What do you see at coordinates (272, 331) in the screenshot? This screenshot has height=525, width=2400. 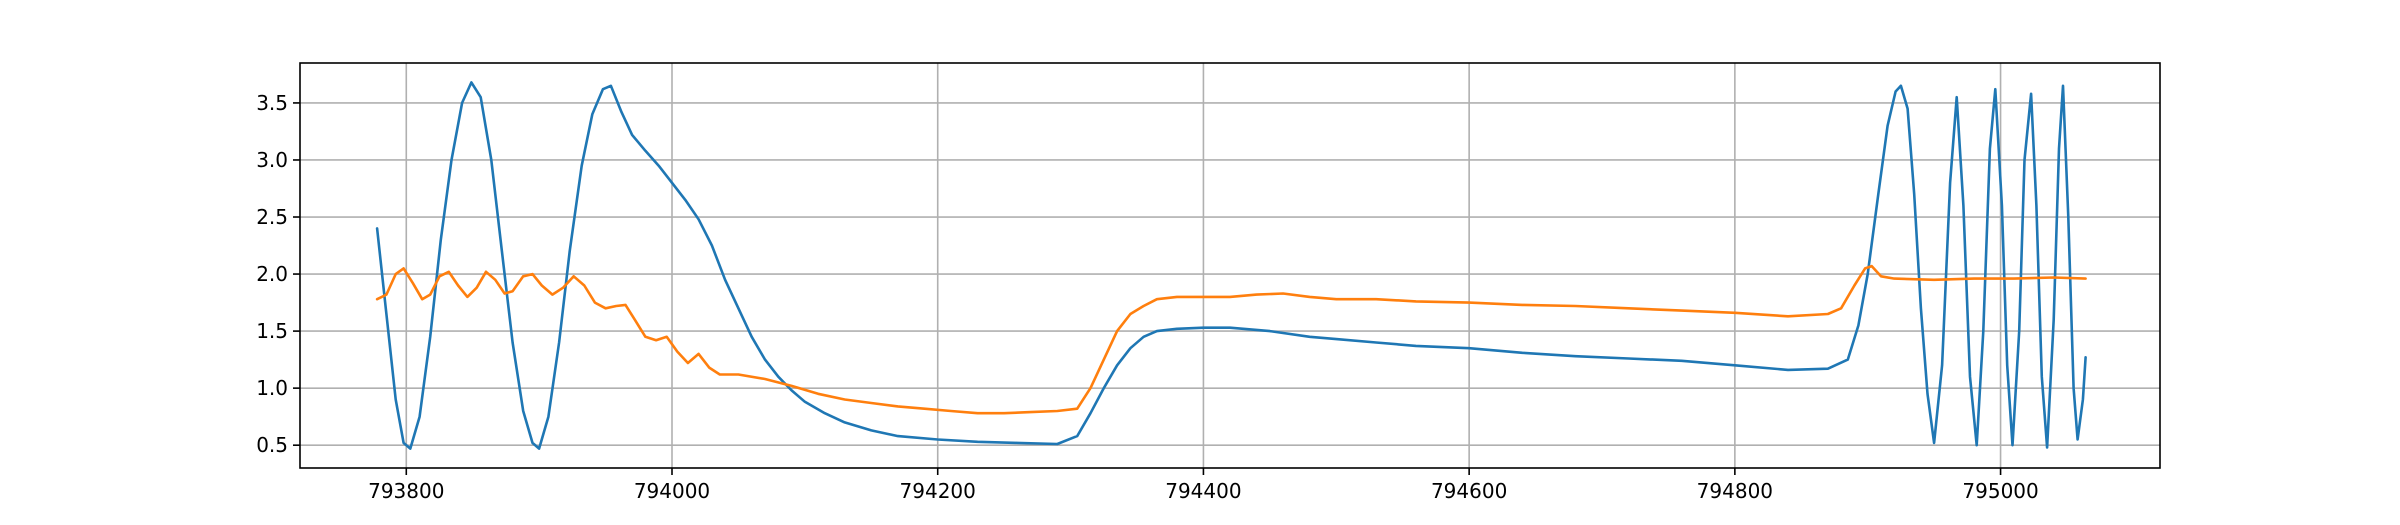 I see `y-tick-label: 1.5` at bounding box center [272, 331].